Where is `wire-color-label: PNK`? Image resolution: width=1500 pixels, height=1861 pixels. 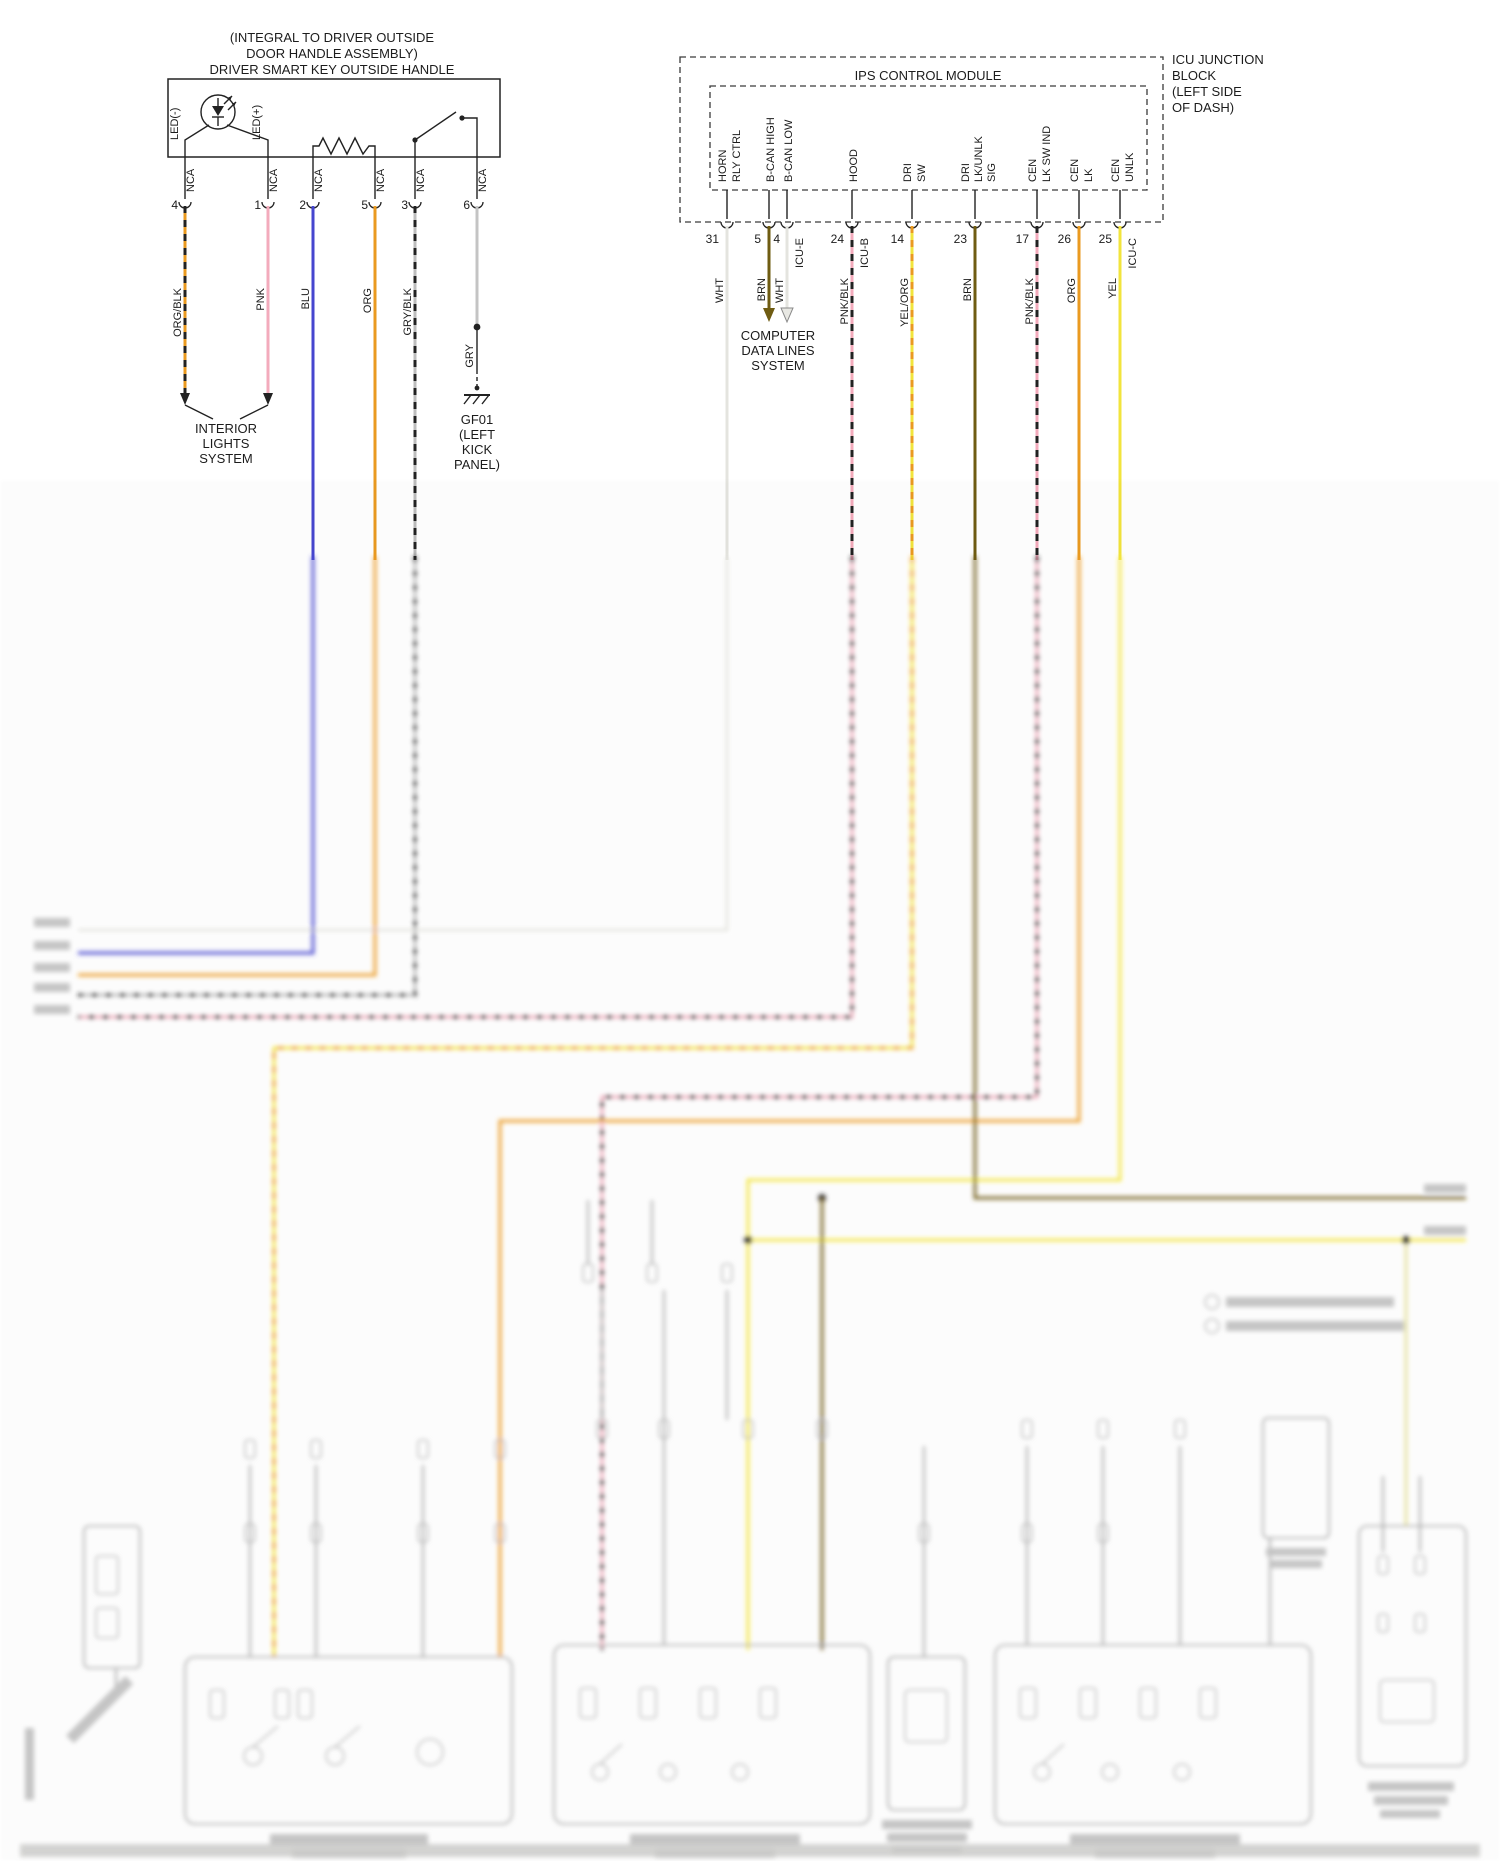
wire-color-label: PNK is located at coordinates (261, 298).